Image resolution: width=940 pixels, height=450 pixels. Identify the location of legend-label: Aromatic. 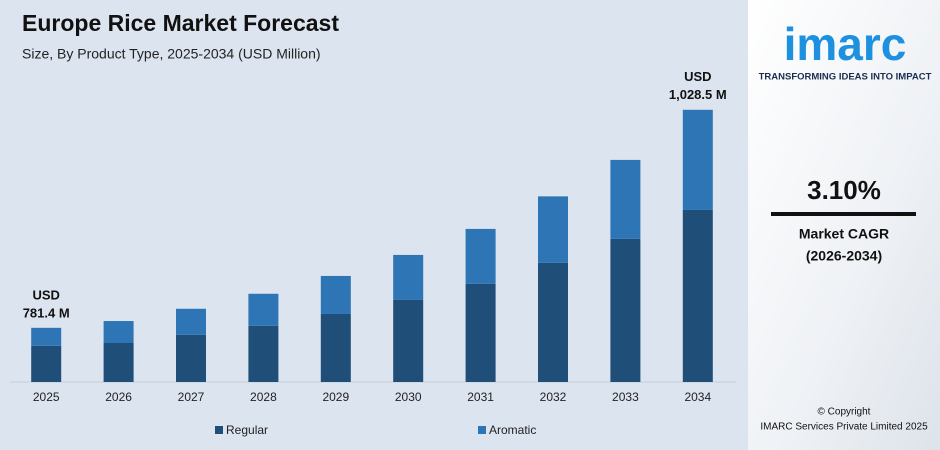
(512, 430).